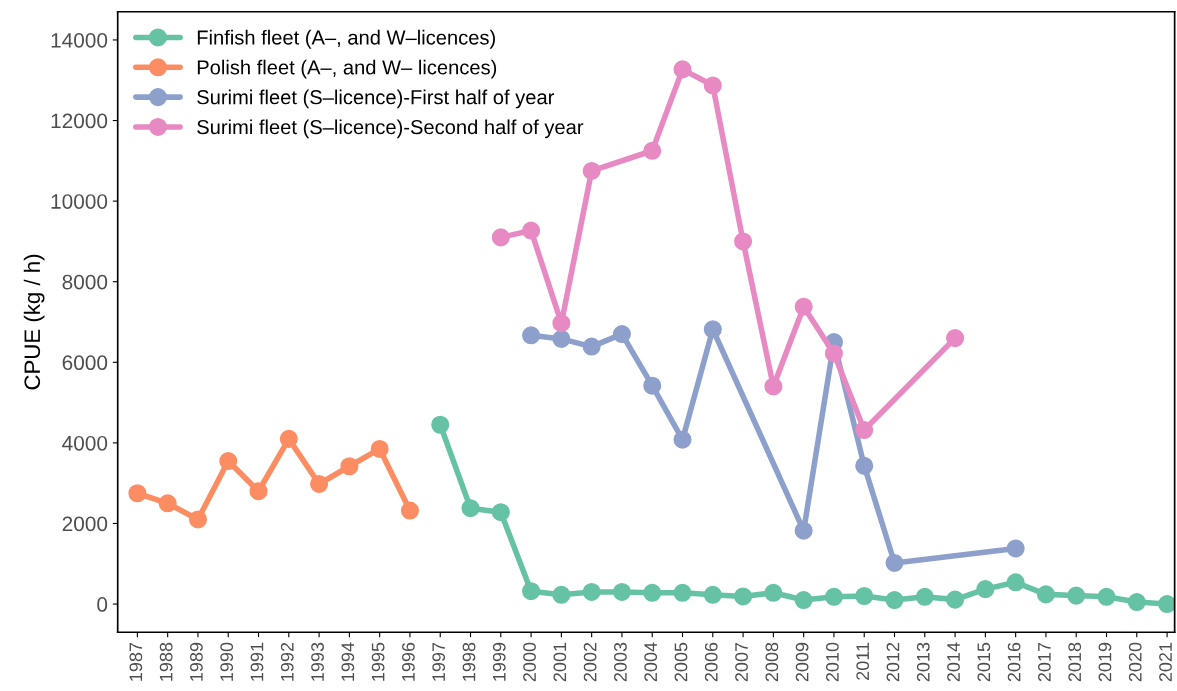 Image resolution: width=1177 pixels, height=691 pixels. I want to click on x-tick-label: 2012, so click(893, 662).